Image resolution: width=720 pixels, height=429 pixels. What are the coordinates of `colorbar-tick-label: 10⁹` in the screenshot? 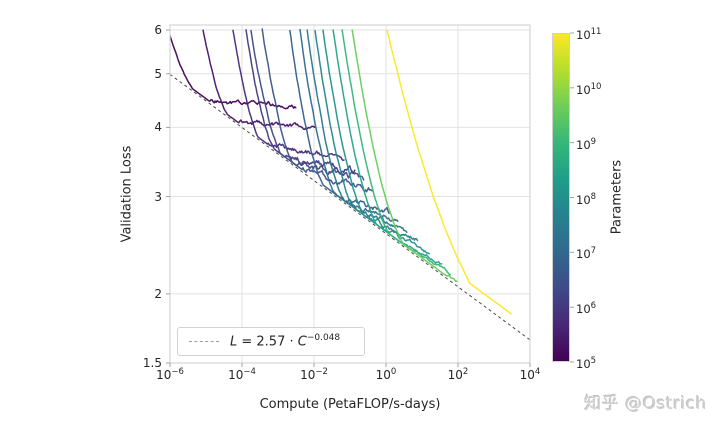 It's located at (586, 144).